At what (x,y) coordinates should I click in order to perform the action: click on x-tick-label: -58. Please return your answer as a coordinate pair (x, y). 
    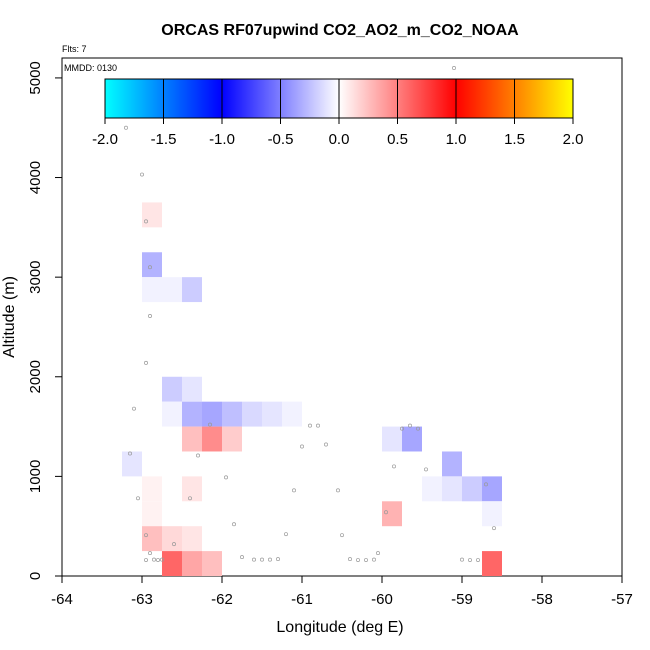
    Looking at the image, I should click on (542, 599).